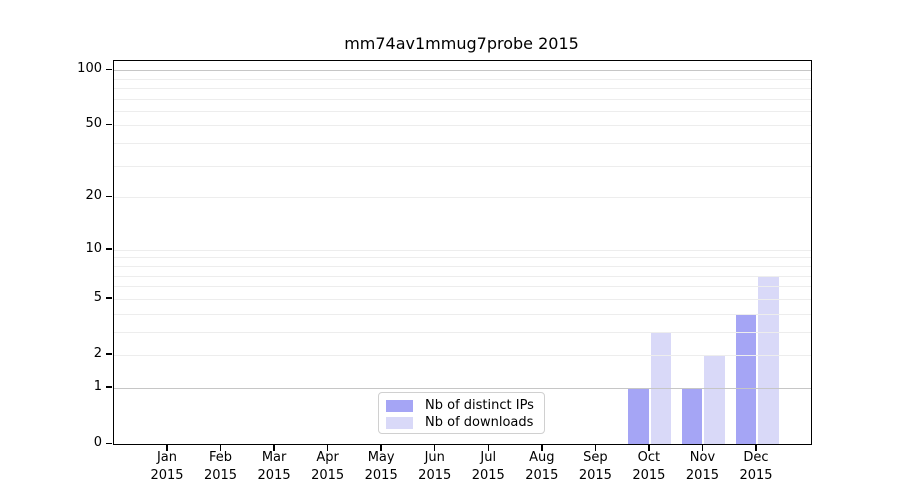 This screenshot has height=500, width=900. I want to click on legend: Nb of distinct IPs Nb of downloads, so click(461, 413).